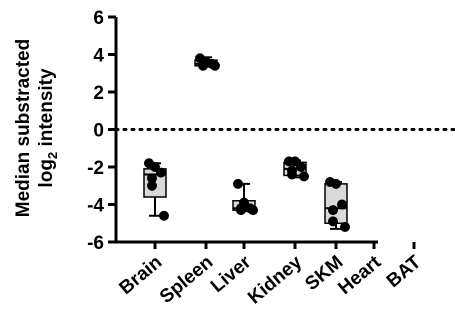 This screenshot has width=455, height=327. What do you see at coordinates (95, 206) in the screenshot?
I see `y-tick-label: -4` at bounding box center [95, 206].